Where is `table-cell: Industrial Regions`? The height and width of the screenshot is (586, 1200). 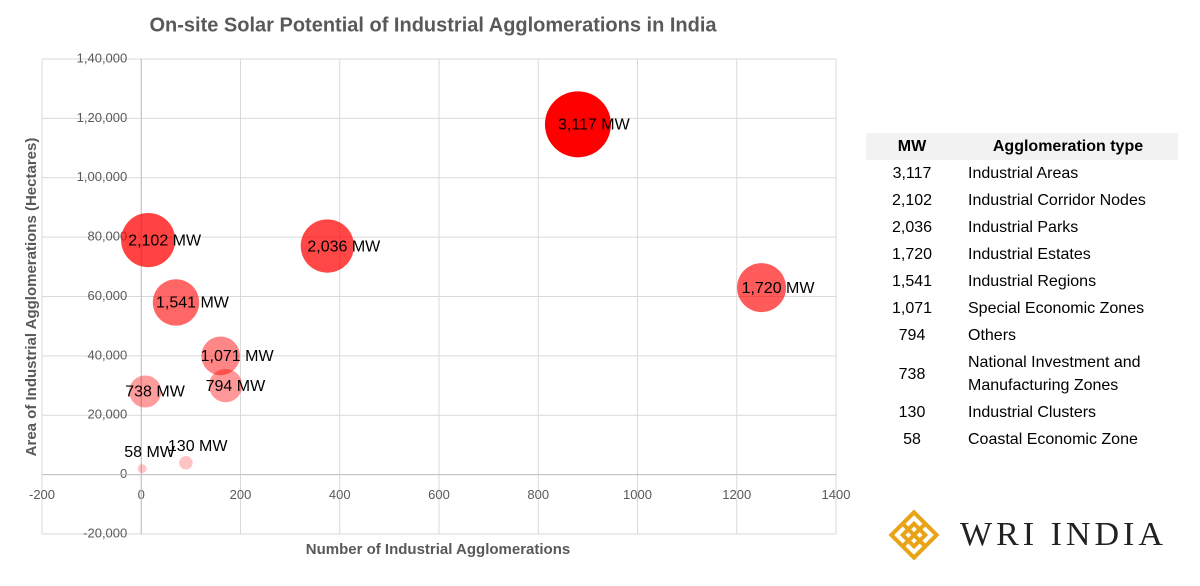 table-cell: Industrial Regions is located at coordinates (1032, 281).